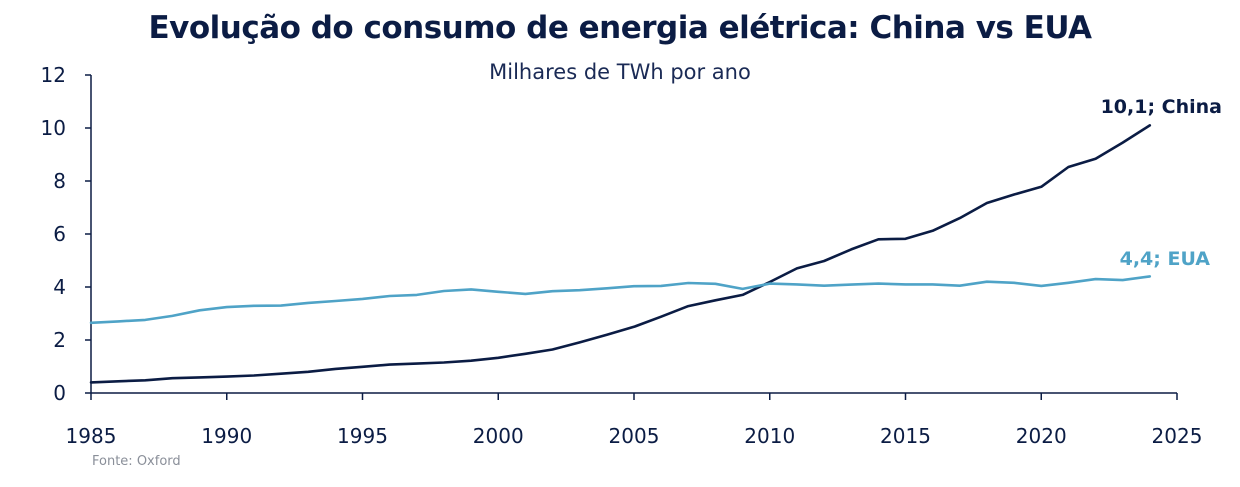 This screenshot has height=487, width=1240. Describe the element at coordinates (620, 72) in the screenshot. I see `chart-subtitle: Milhares de TWh por ano` at that location.